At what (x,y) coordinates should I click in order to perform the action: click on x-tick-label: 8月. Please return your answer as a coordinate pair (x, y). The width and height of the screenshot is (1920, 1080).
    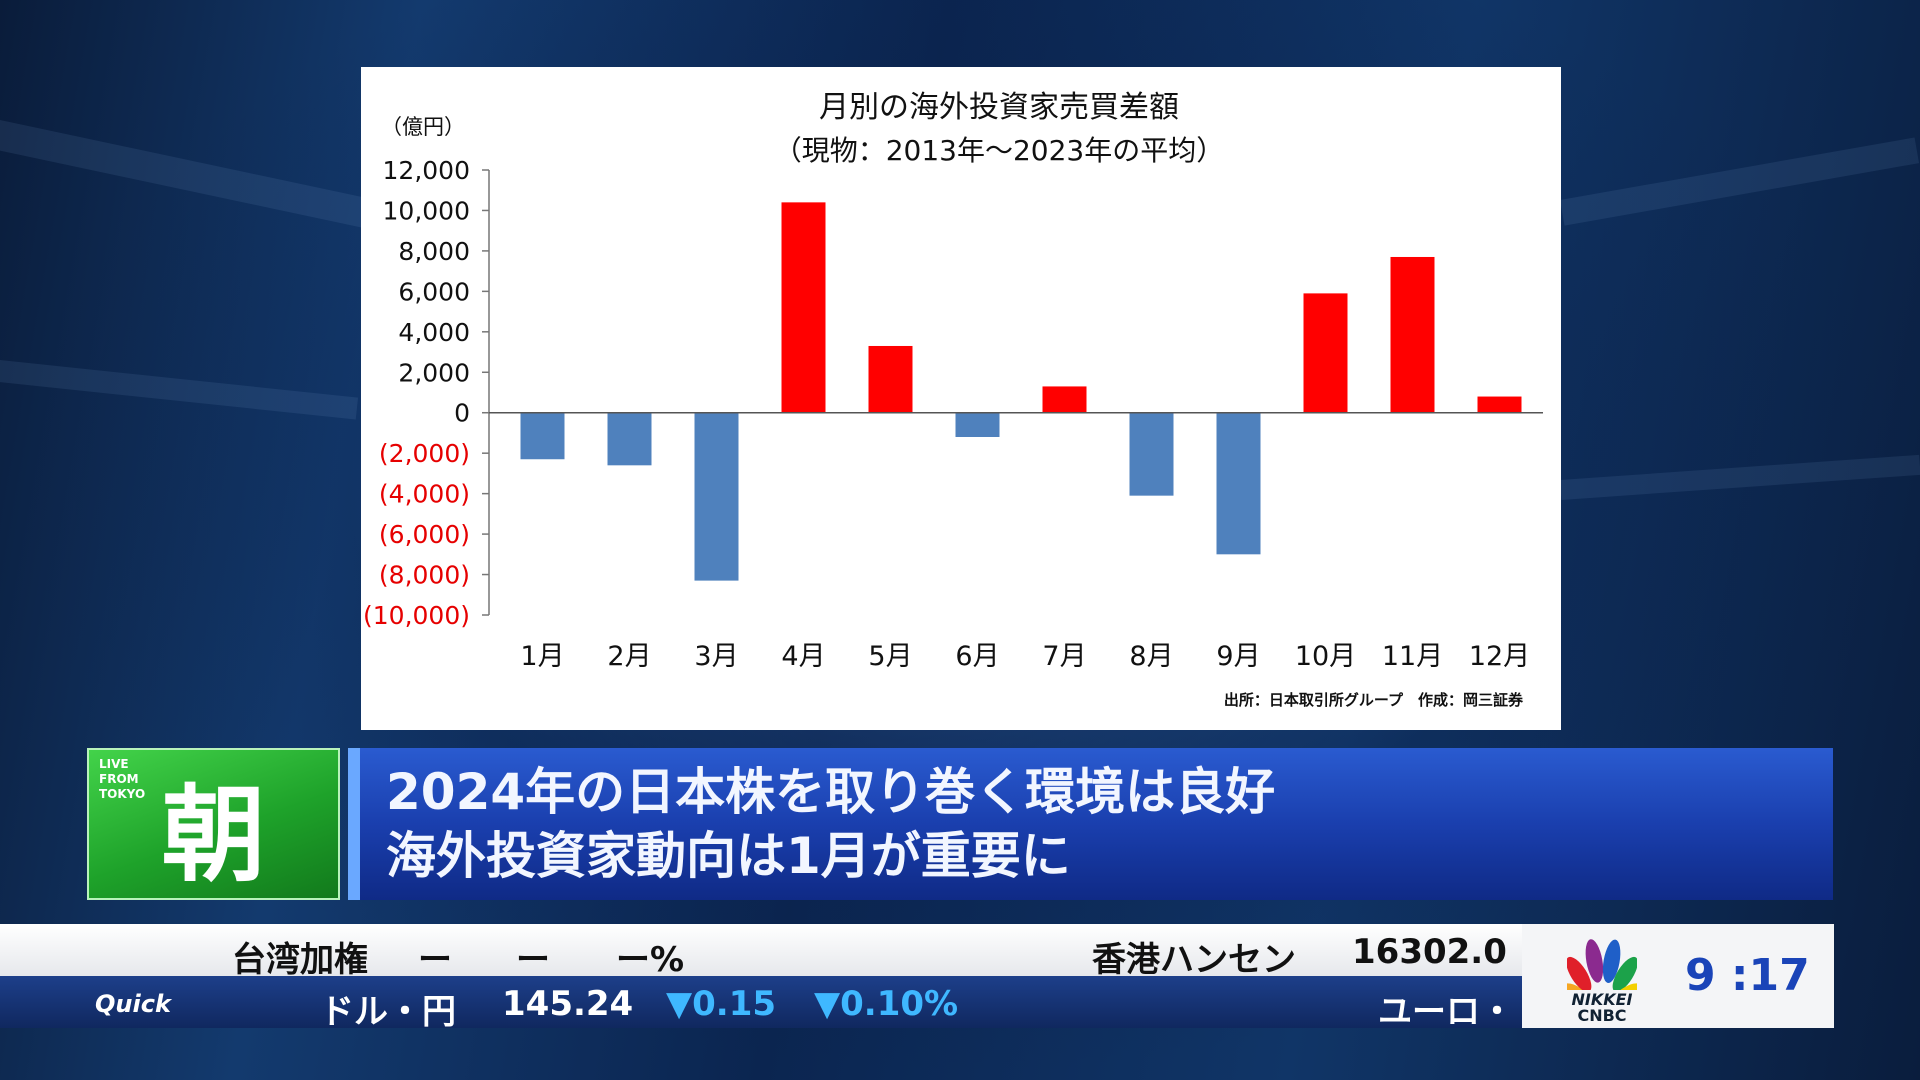
    Looking at the image, I should click on (1151, 656).